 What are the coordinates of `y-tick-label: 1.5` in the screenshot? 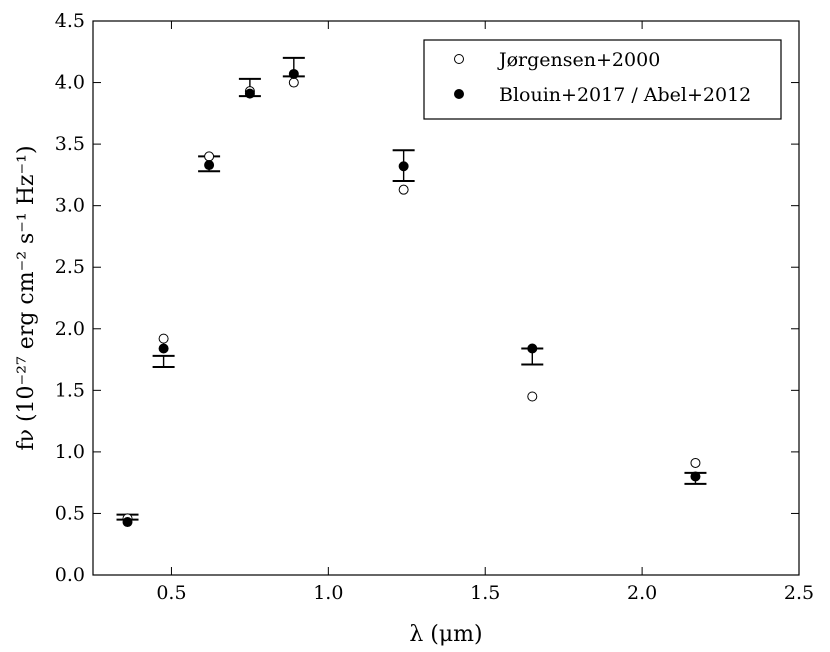 It's located at (70, 390).